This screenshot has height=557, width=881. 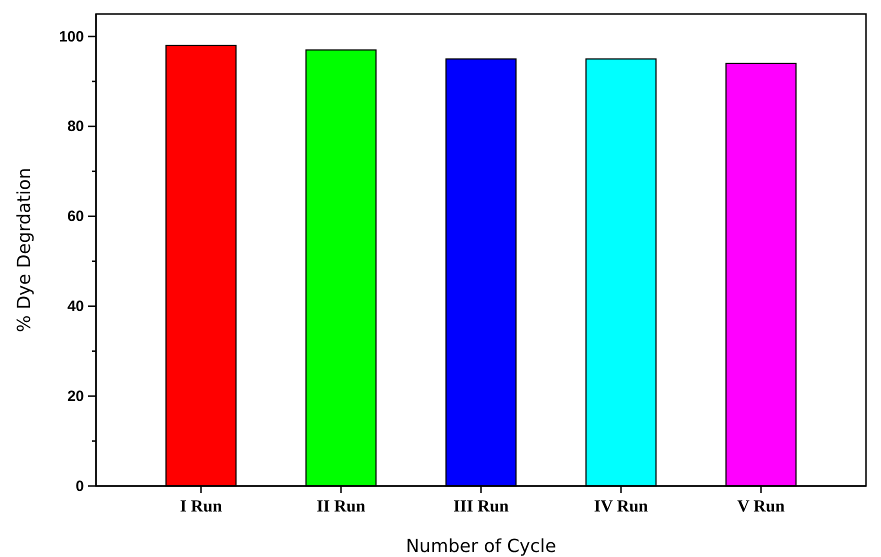 What do you see at coordinates (481, 506) in the screenshot?
I see `x-tick-label: III Run` at bounding box center [481, 506].